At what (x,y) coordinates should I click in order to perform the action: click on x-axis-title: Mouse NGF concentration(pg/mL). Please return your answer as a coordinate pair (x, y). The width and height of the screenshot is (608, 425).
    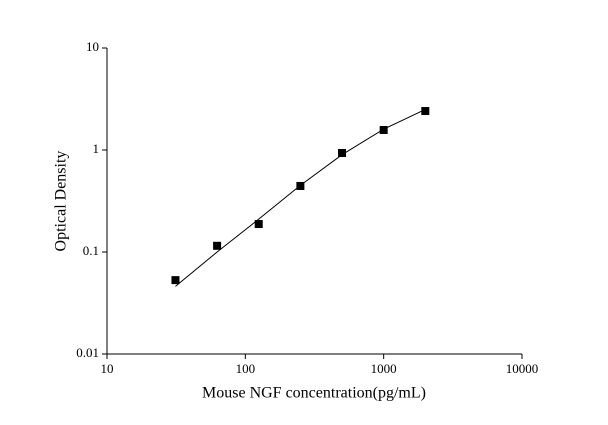
    Looking at the image, I should click on (314, 393).